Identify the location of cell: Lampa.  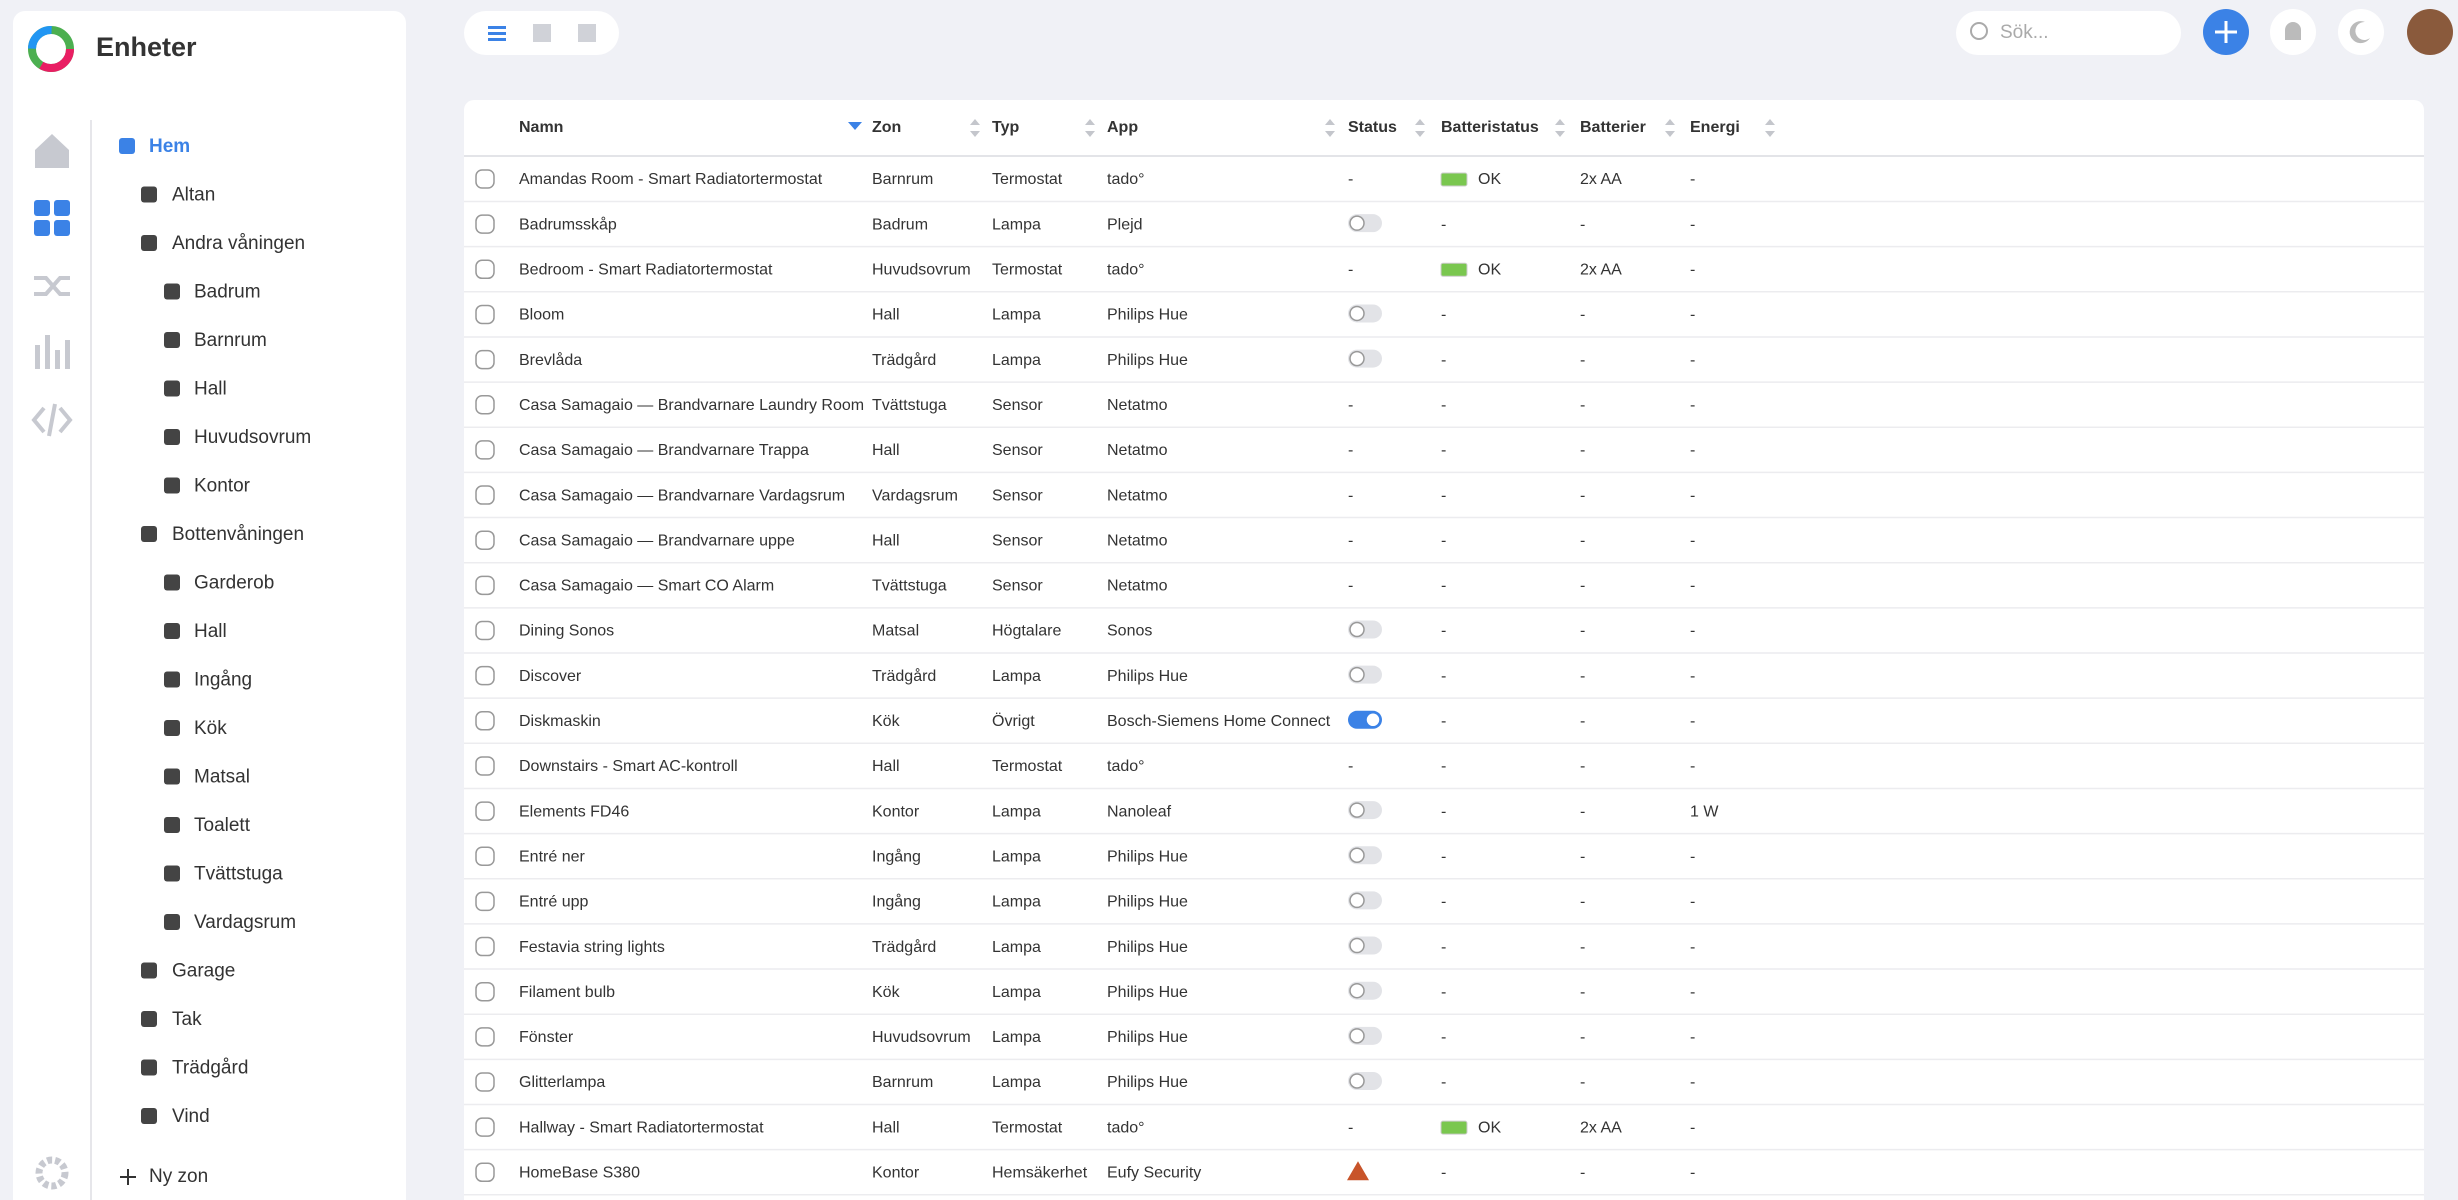
(1016, 1082).